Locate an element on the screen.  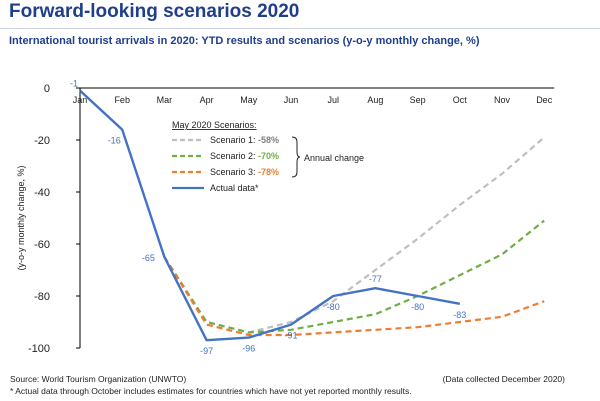
x-tick-label: Sep is located at coordinates (418, 100).